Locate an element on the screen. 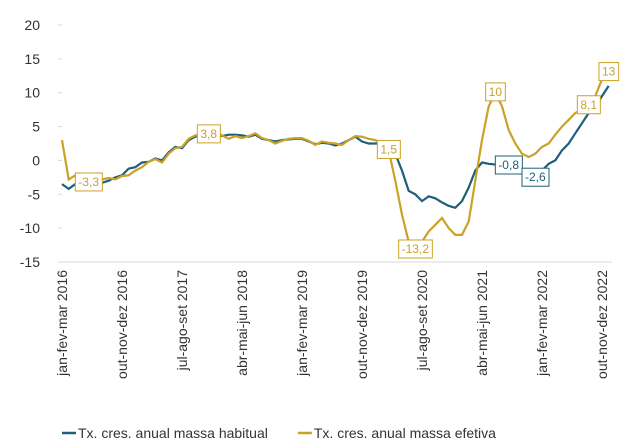 Image resolution: width=622 pixels, height=446 pixels. data-label-text: 10 is located at coordinates (496, 92).